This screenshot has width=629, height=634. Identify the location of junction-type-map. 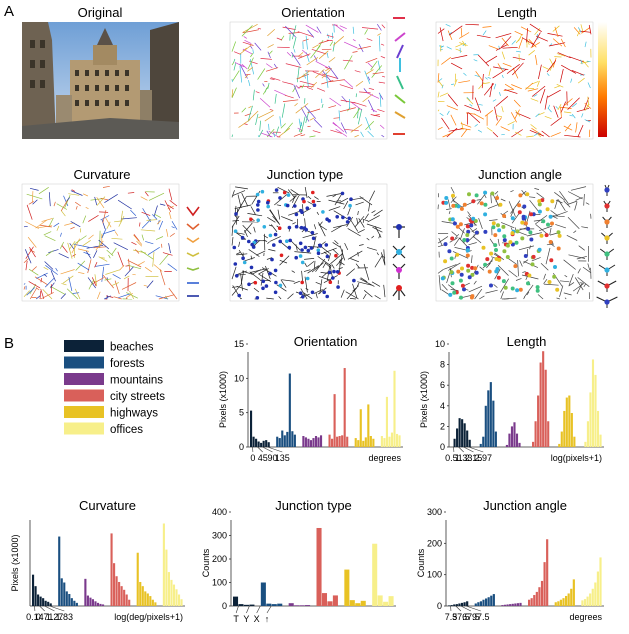
(308, 242).